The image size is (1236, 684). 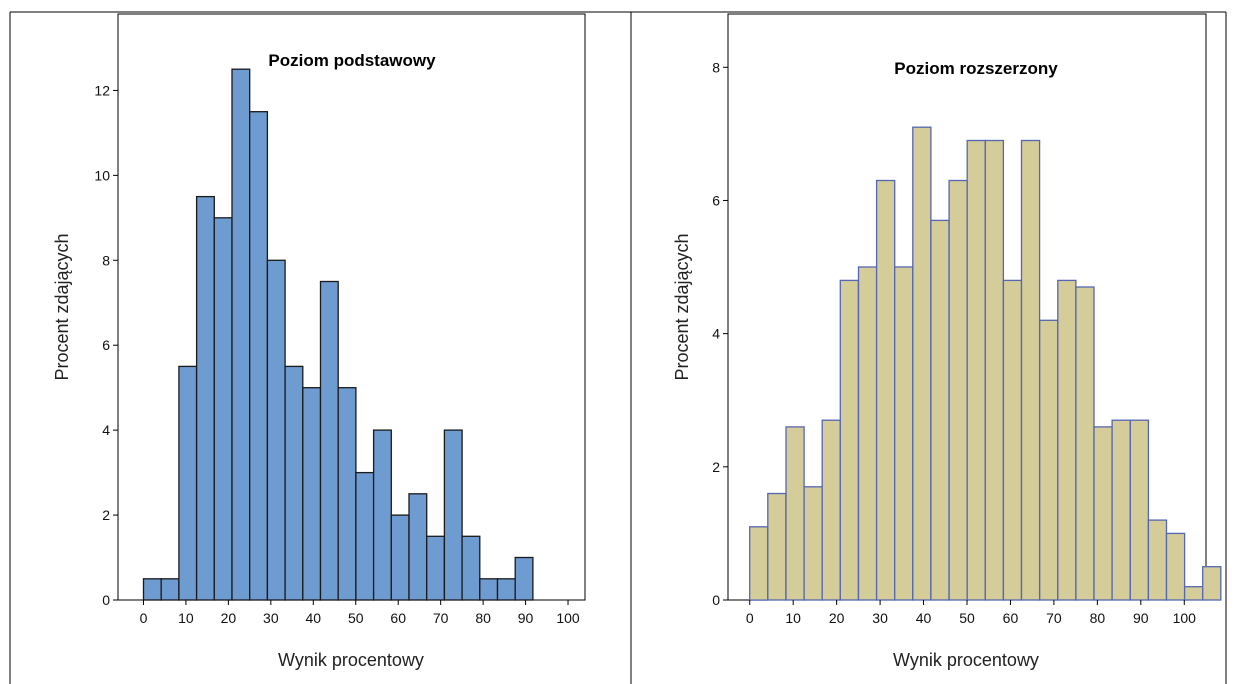 I want to click on y-axis-ticks: 0 2 4 6 8 10 12, so click(x=106, y=345).